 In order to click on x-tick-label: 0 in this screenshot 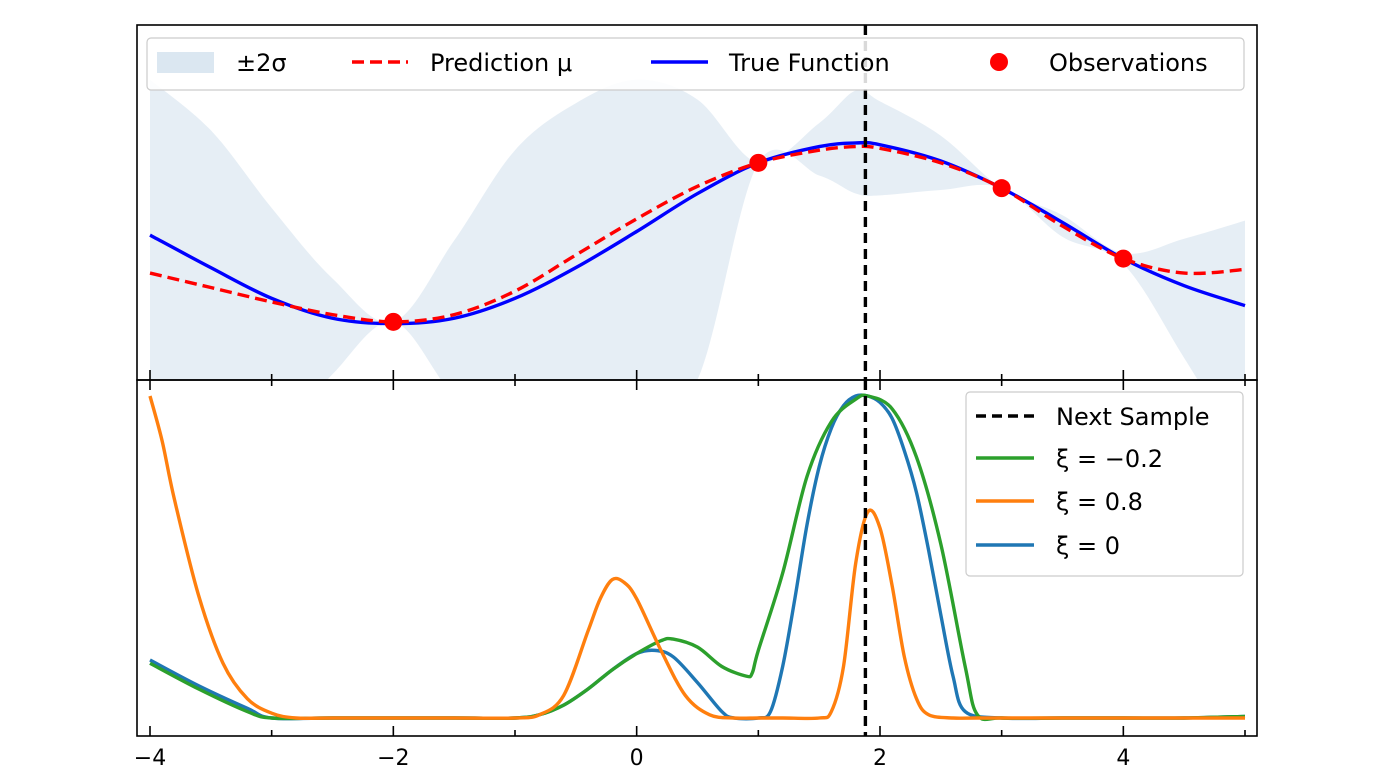, I will do `click(637, 758)`.